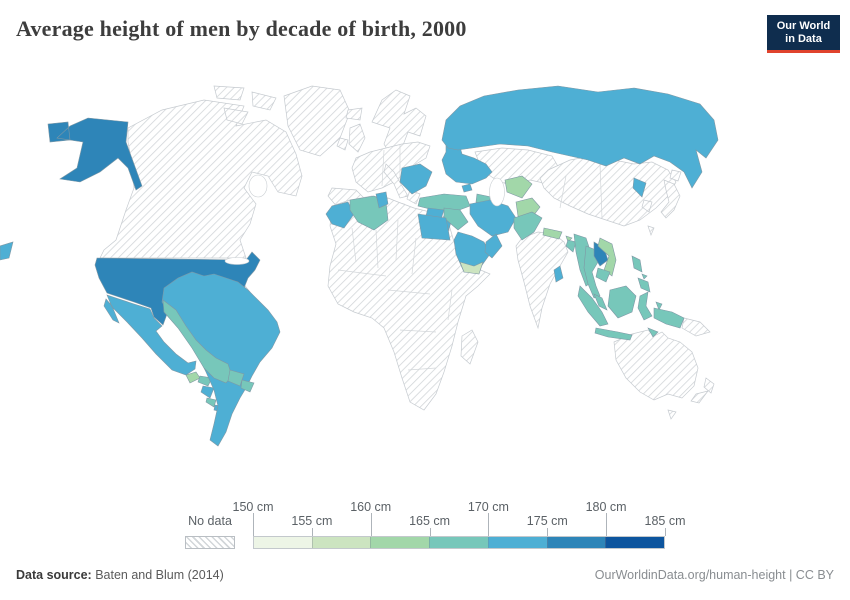  What do you see at coordinates (669, 318) in the screenshot?
I see `region-western-new-guinea` at bounding box center [669, 318].